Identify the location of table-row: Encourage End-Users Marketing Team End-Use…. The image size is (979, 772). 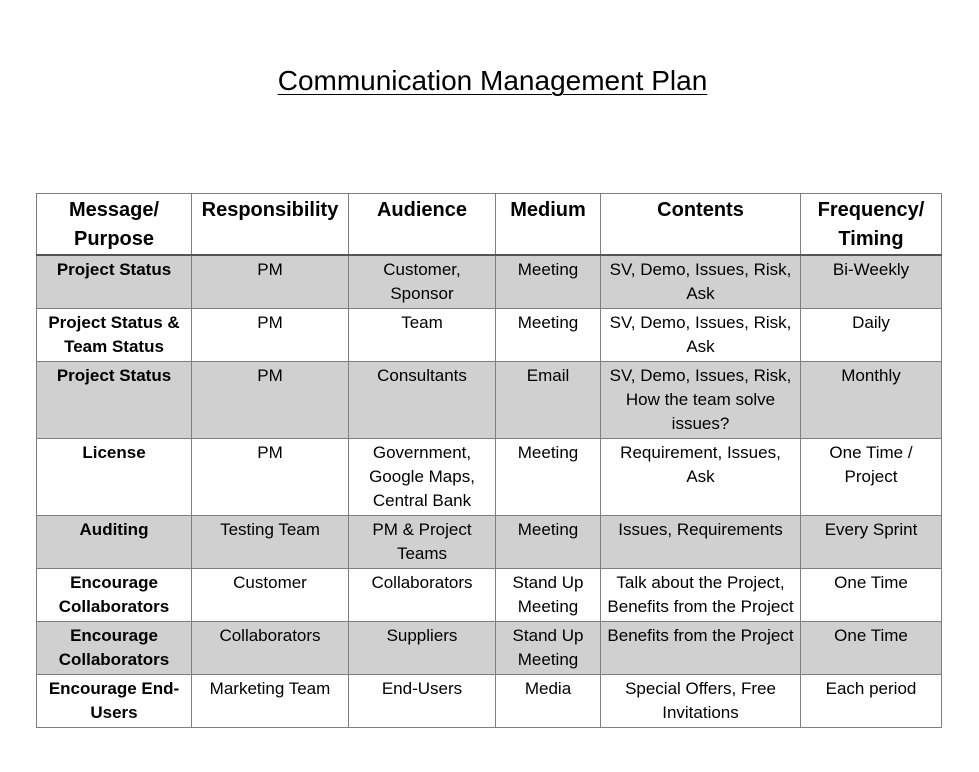
(489, 701).